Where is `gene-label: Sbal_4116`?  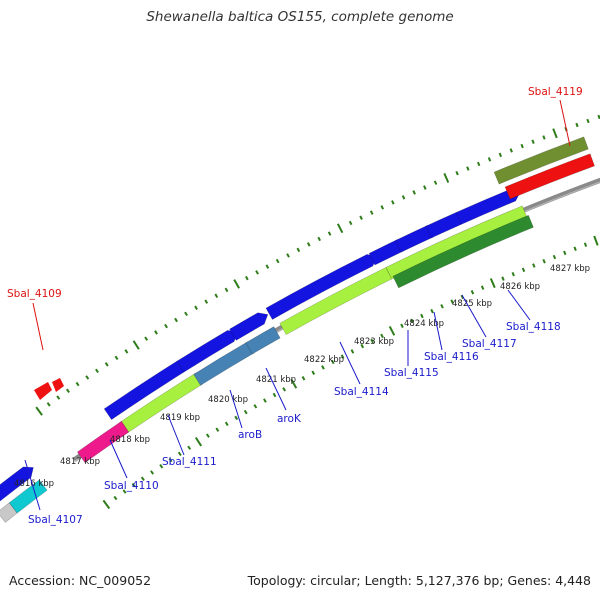 gene-label: Sbal_4116 is located at coordinates (451, 357).